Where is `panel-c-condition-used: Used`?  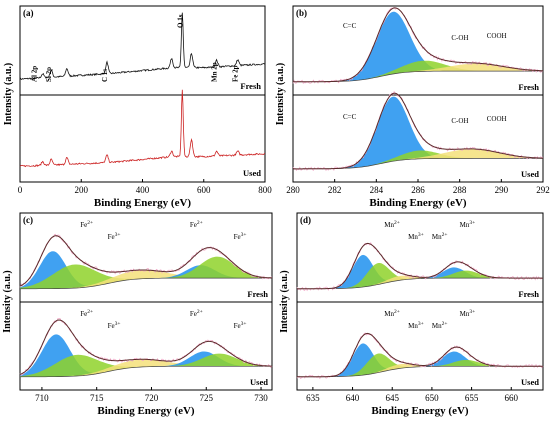 panel-c-condition-used: Used is located at coordinates (259, 382).